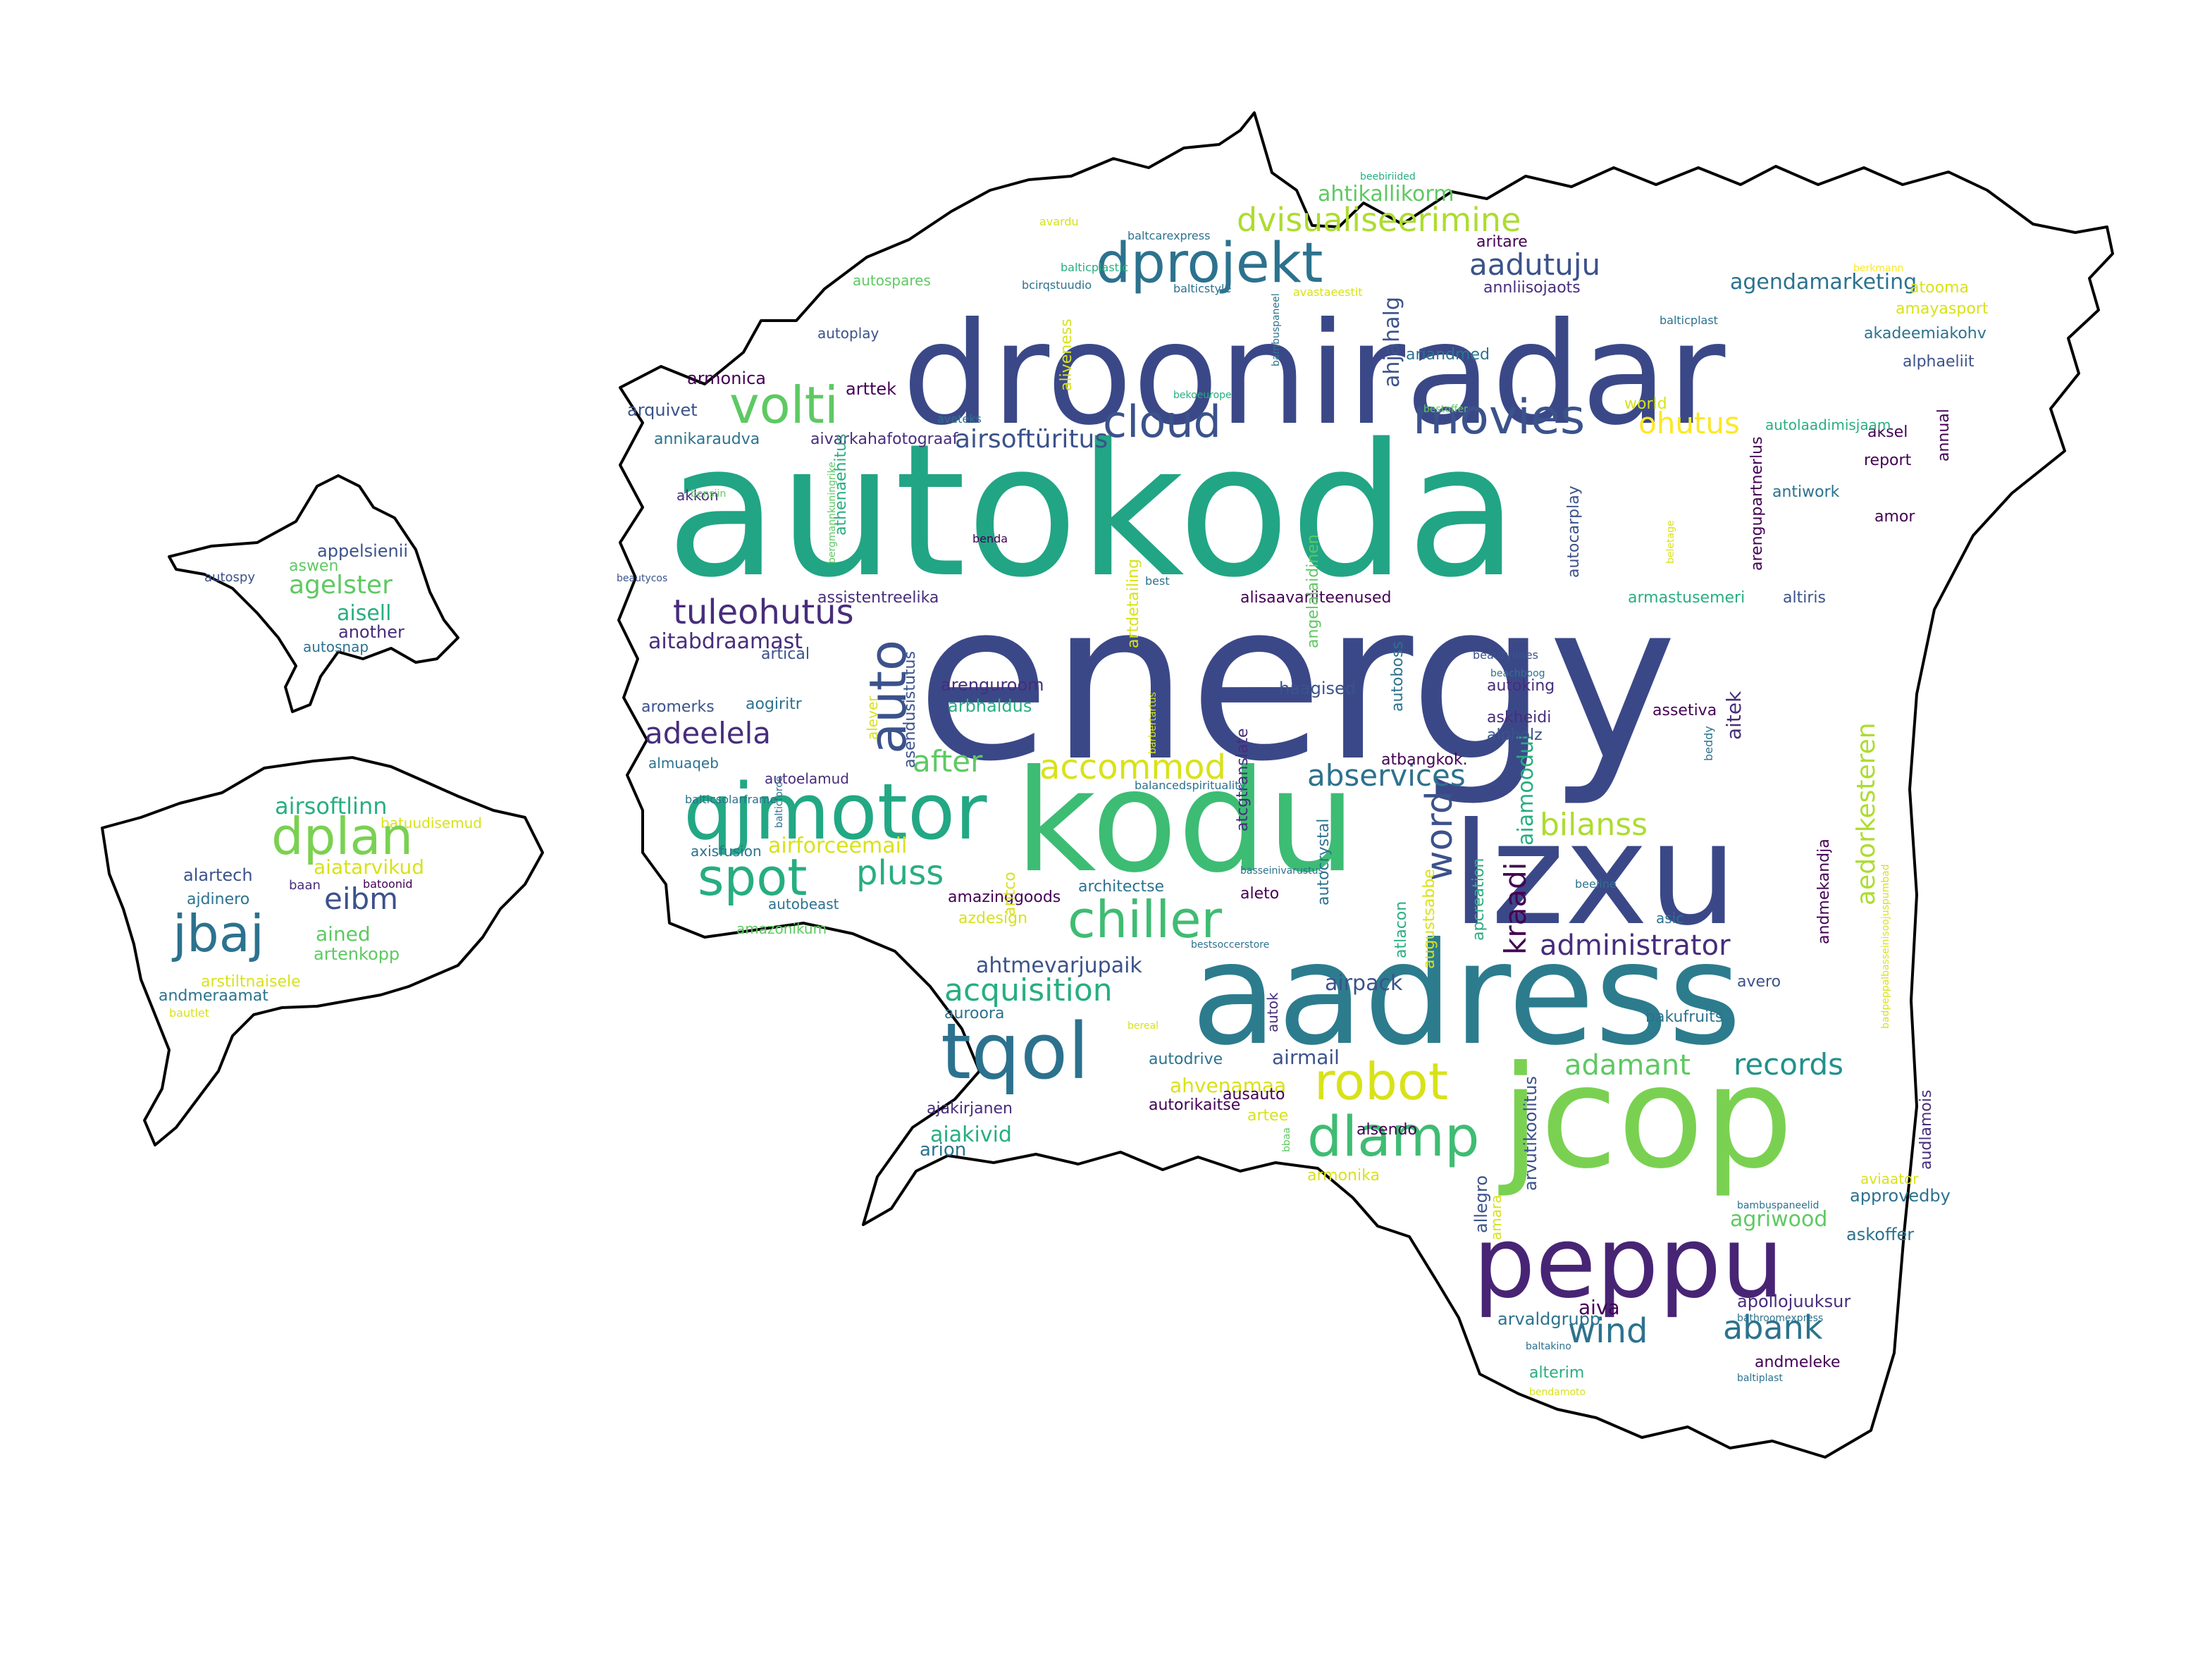 The image size is (2212, 1670). Describe the element at coordinates (1557, 1392) in the screenshot. I see `cloud-word: bendamoto` at that location.